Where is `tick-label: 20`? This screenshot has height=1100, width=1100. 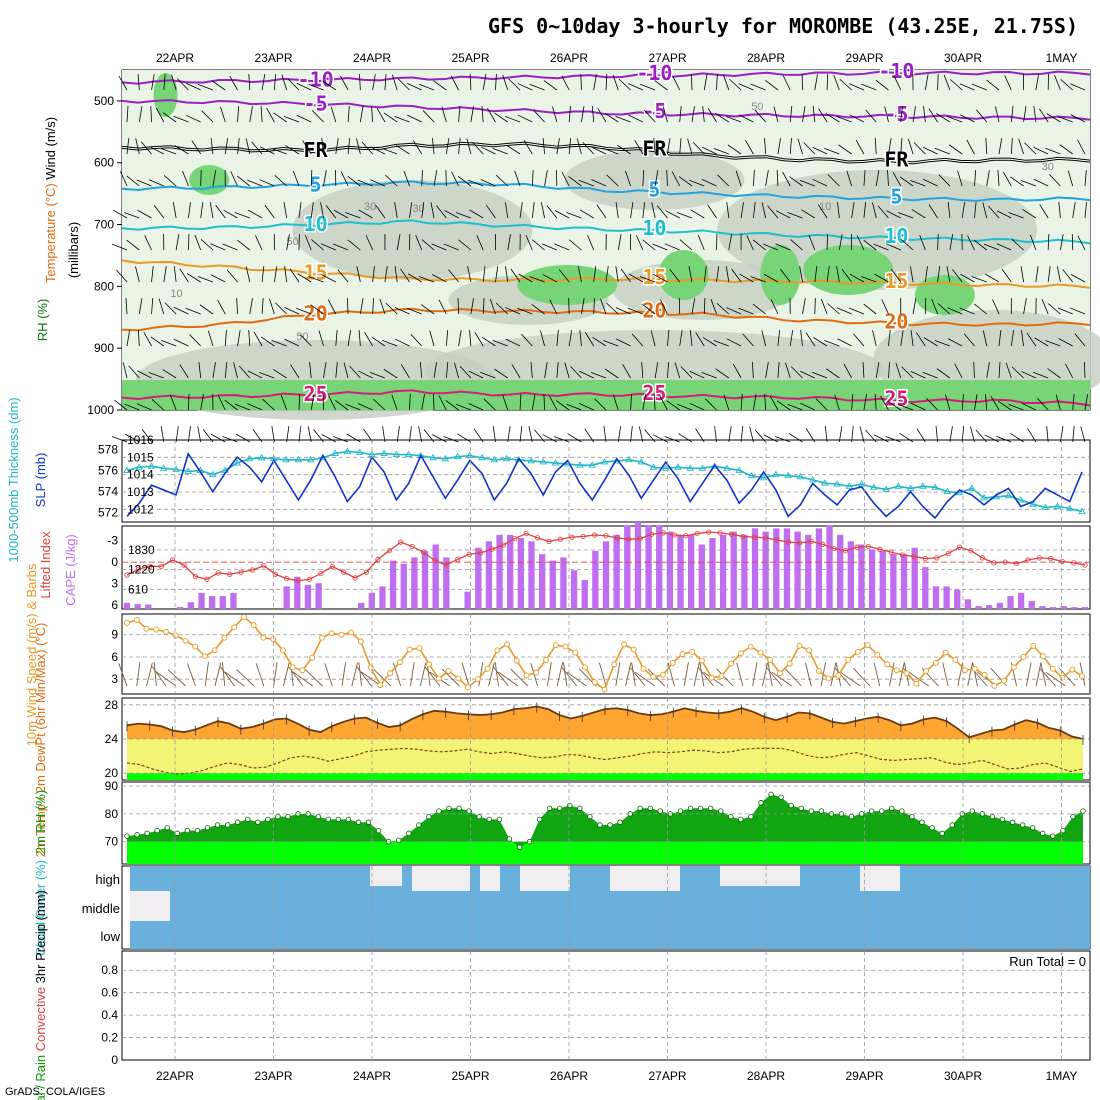 tick-label: 20 is located at coordinates (112, 773).